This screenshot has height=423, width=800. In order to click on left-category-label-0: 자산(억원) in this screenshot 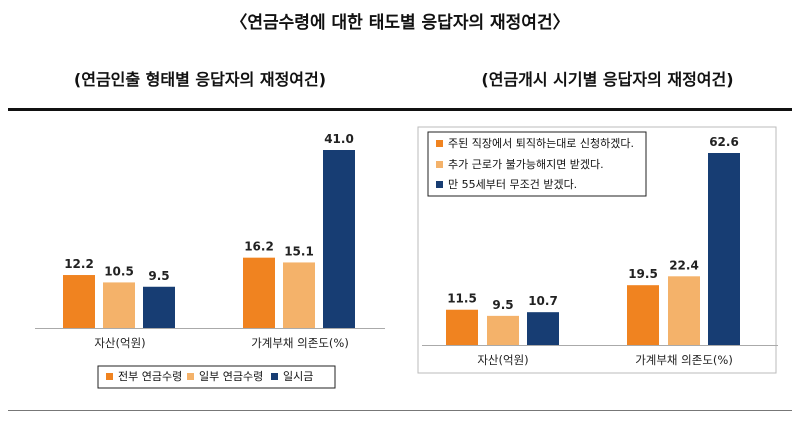, I will do `click(119, 343)`.